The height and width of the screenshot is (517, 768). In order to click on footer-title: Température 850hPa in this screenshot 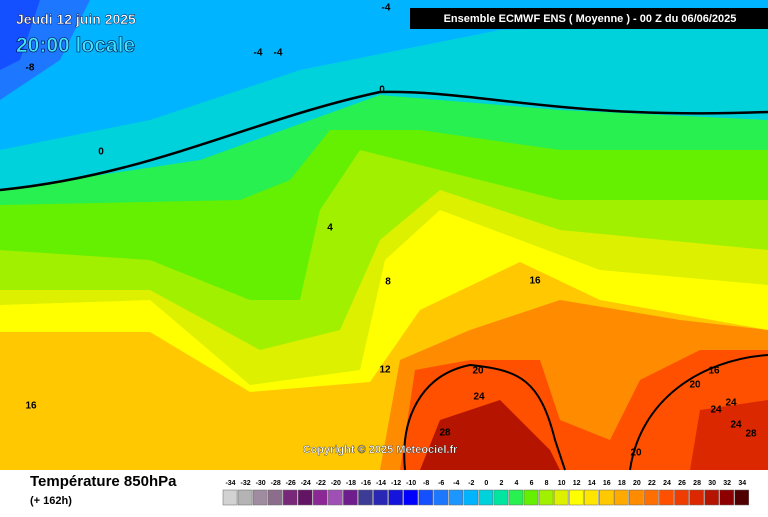, I will do `click(103, 481)`.